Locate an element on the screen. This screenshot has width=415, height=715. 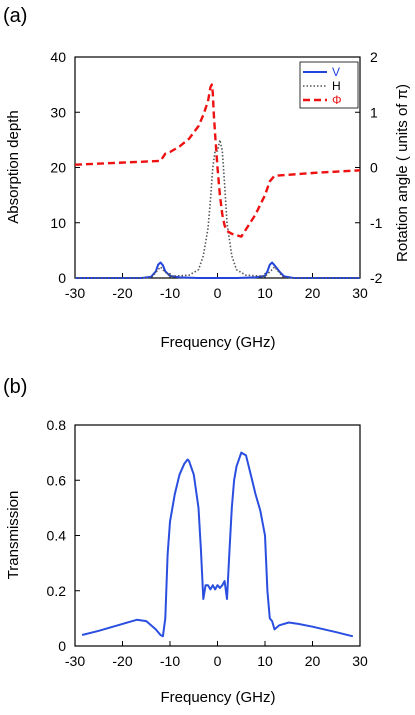
y2-tick-label: 0 is located at coordinates (374, 168).